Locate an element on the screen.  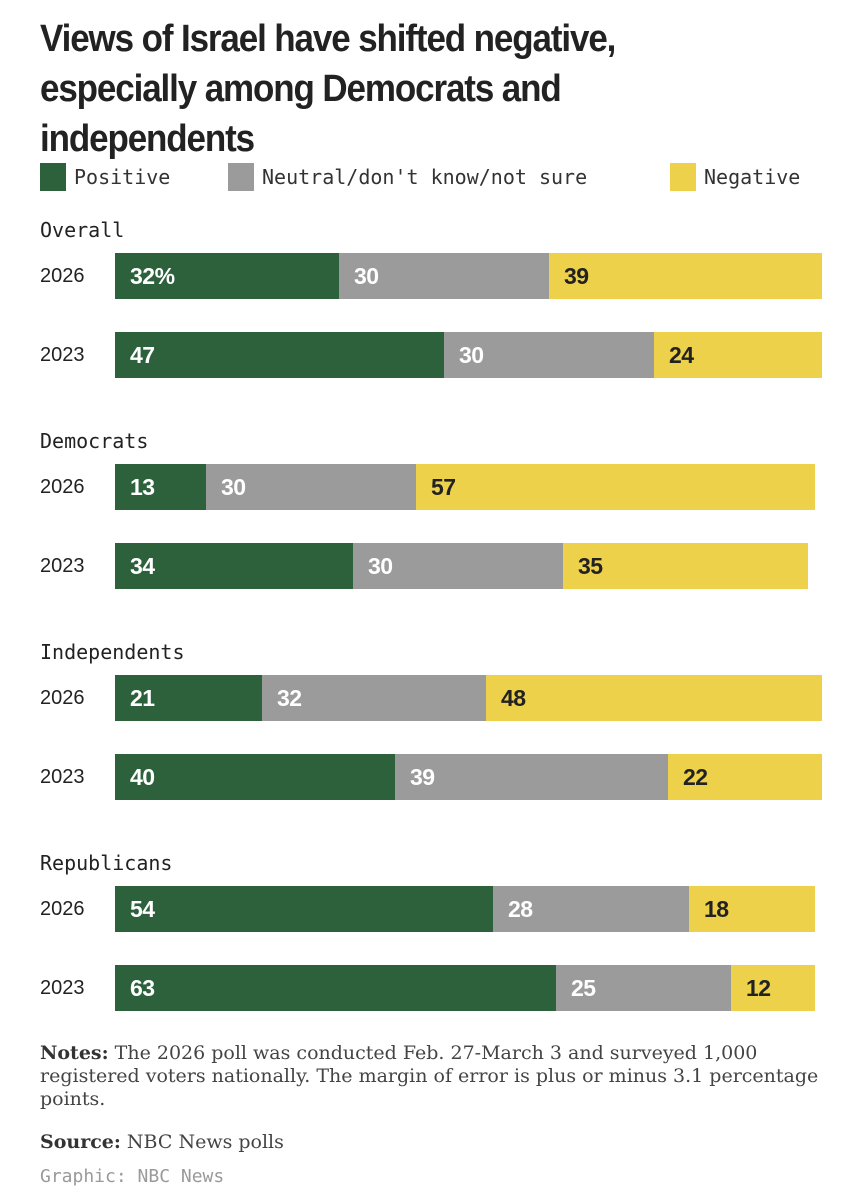
legend-label-positive: Positive is located at coordinates (122, 177).